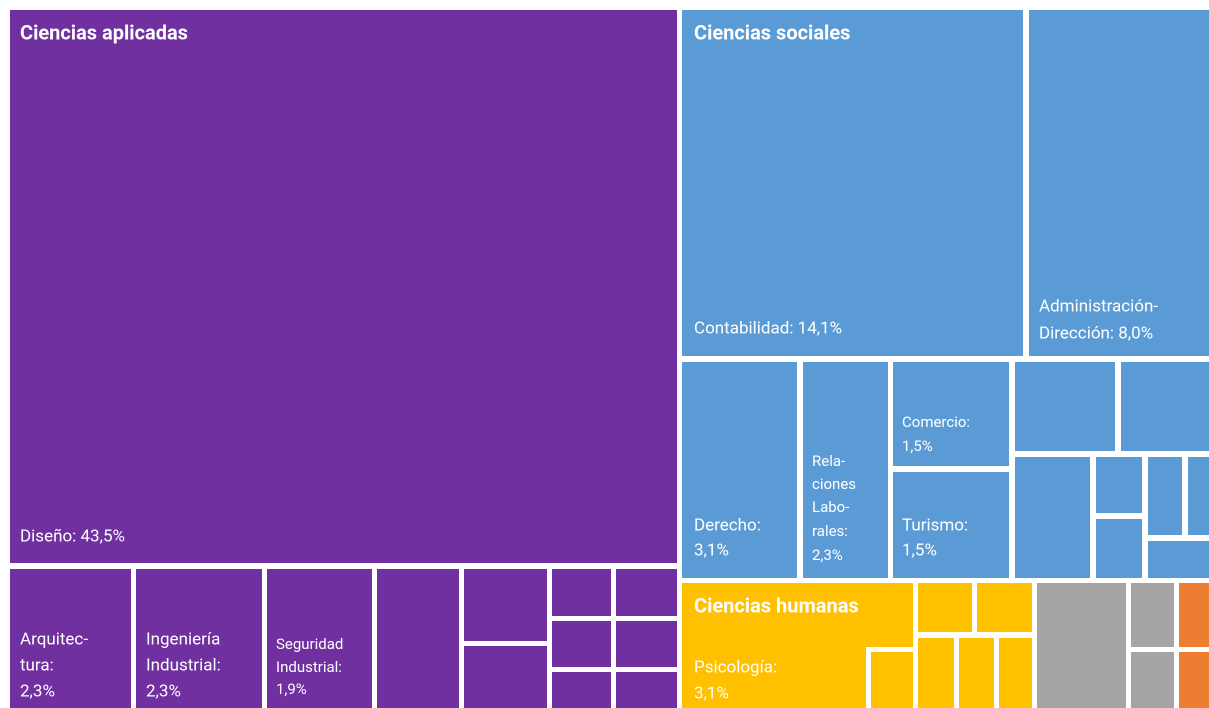  I want to click on group-title: Ciencias humanas, so click(776, 605).